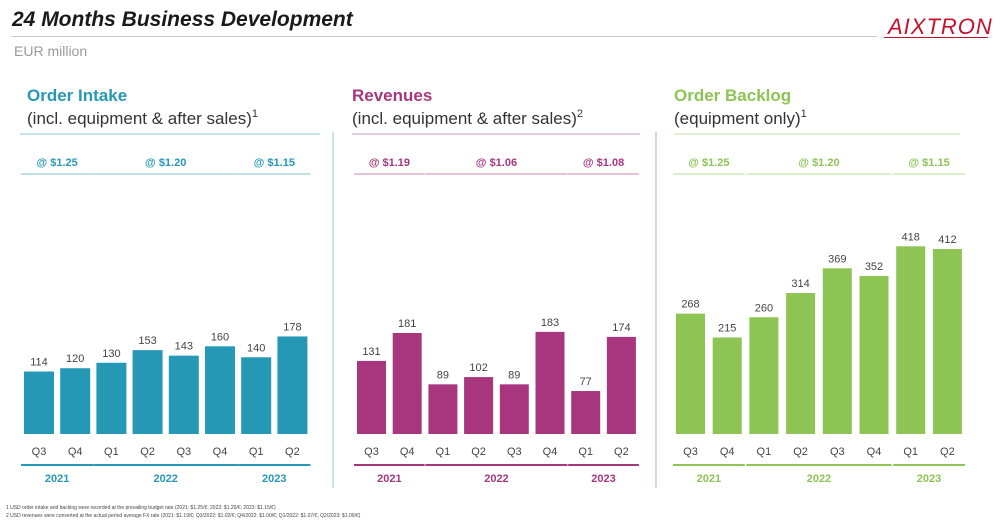  I want to click on revenues-year-label: 2021, so click(389, 479).